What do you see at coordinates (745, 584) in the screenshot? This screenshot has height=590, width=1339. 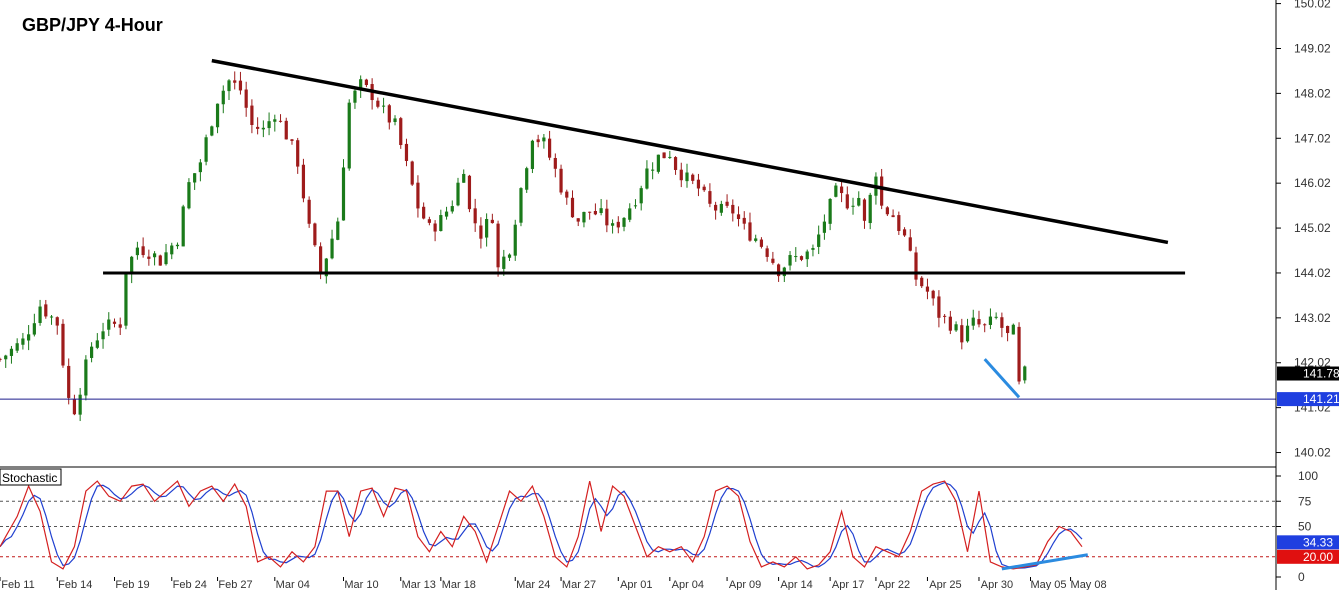 I see `date-tick-label: Apr 09` at bounding box center [745, 584].